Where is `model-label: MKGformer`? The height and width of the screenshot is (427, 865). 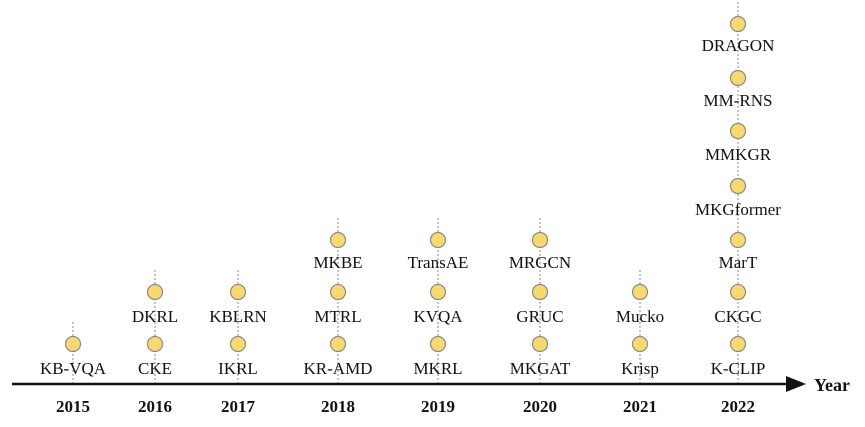 model-label: MKGformer is located at coordinates (738, 209).